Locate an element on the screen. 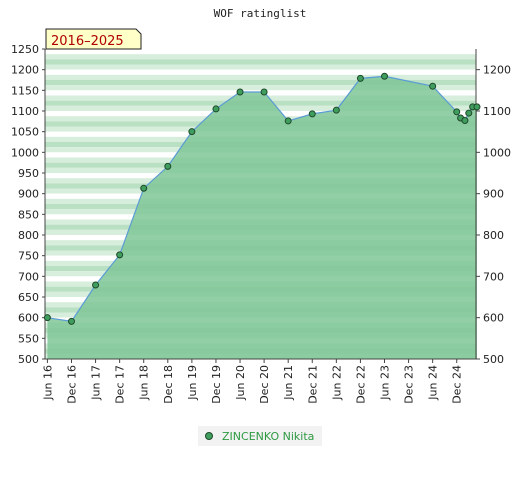 This screenshot has width=520, height=480. x-tick-label: Jun 19 is located at coordinates (192, 383).